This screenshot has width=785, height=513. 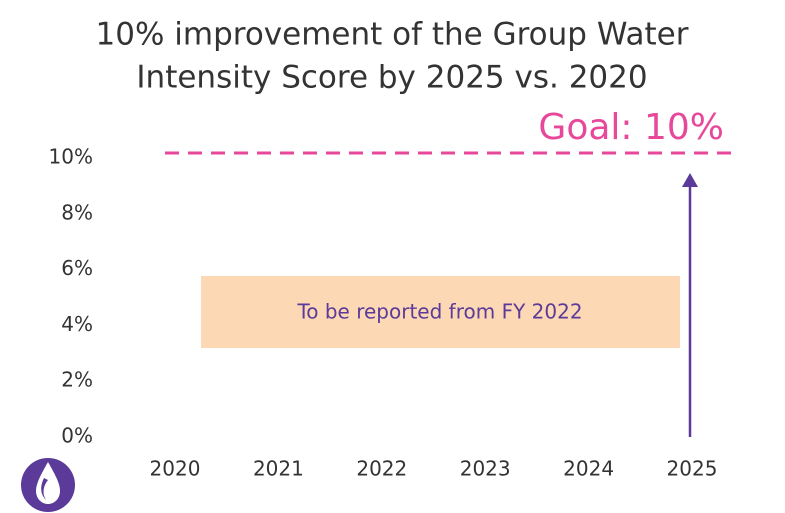 What do you see at coordinates (278, 469) in the screenshot?
I see `x-tick-label: 2021` at bounding box center [278, 469].